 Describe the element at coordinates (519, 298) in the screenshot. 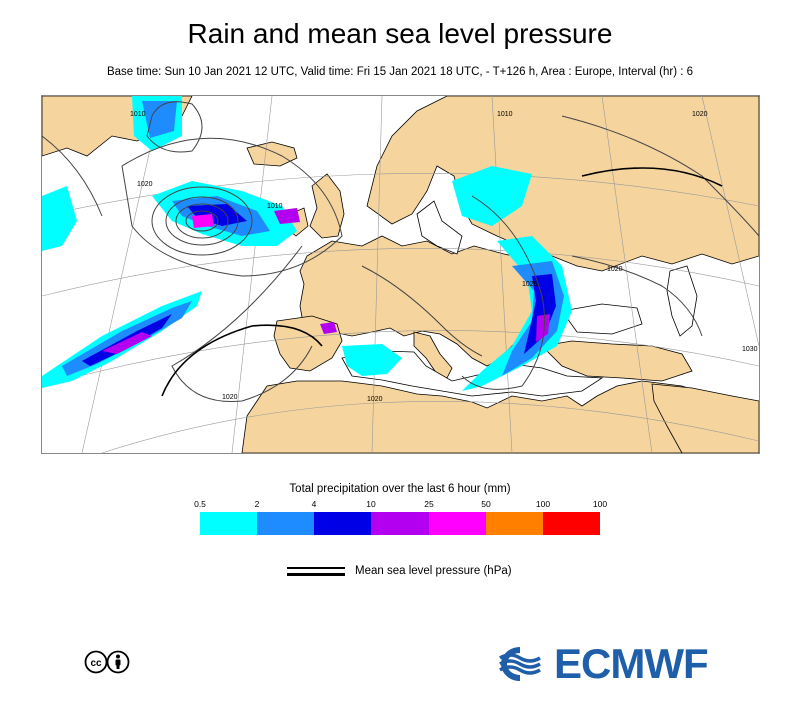

I see `sea-areas` at that location.